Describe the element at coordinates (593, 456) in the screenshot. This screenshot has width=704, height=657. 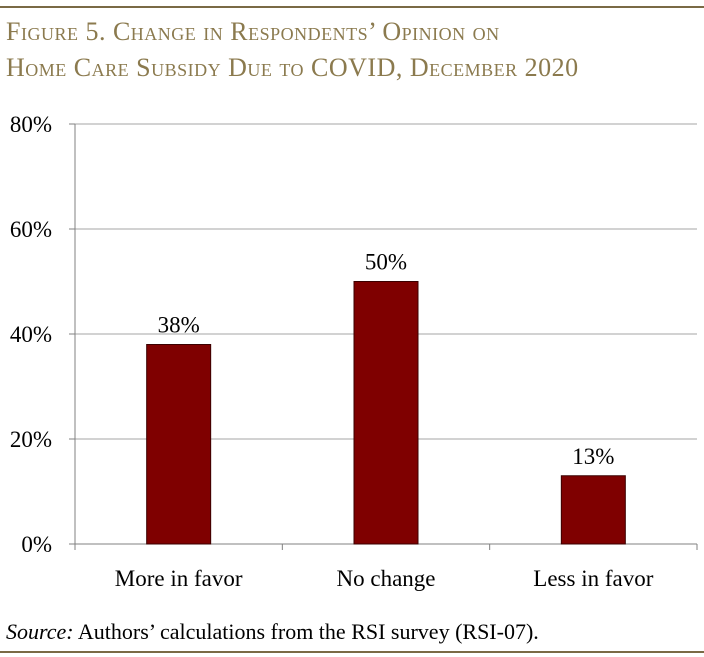
I see `bar-value-label: 13%` at that location.